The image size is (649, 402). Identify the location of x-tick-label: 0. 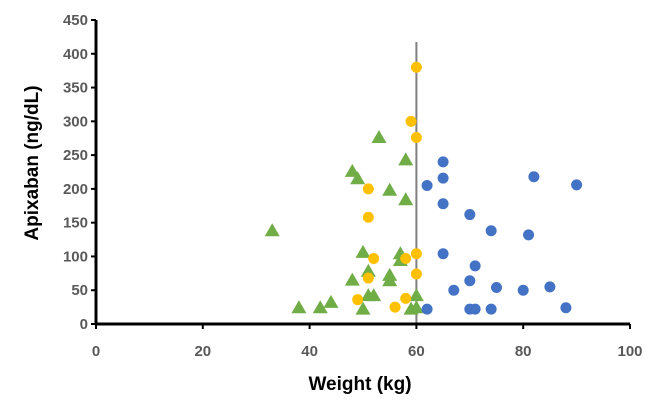
(96, 351).